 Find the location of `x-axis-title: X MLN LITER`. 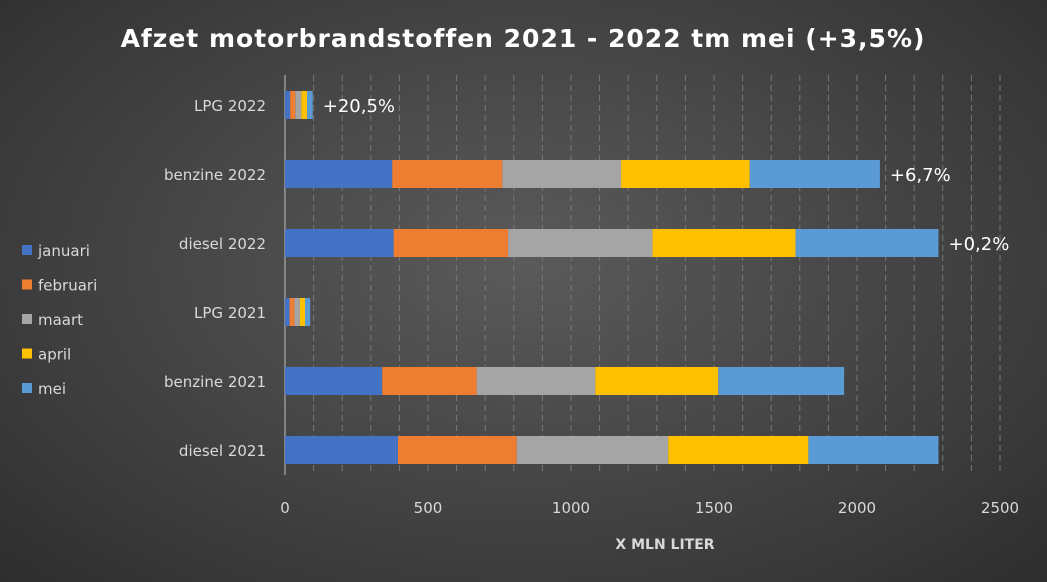

x-axis-title: X MLN LITER is located at coordinates (664, 545).